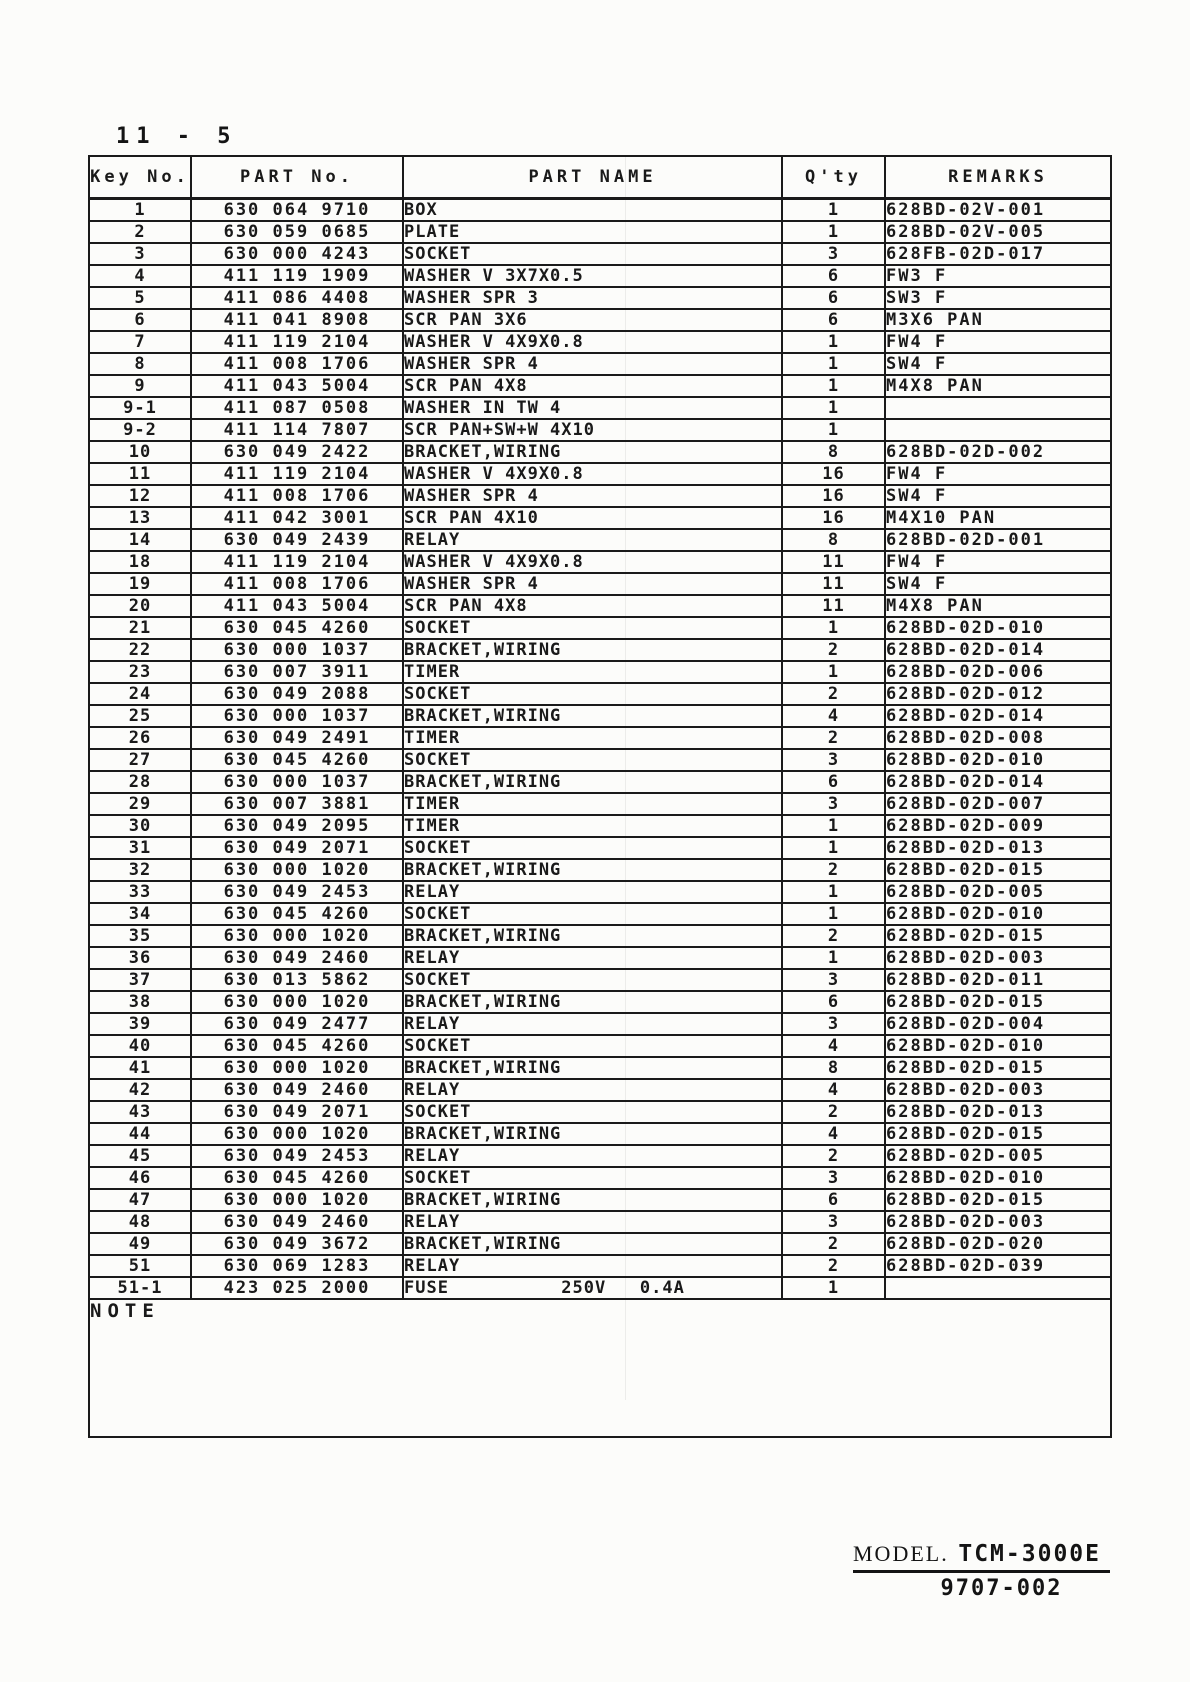  What do you see at coordinates (297, 804) in the screenshot?
I see `part-no-cell: 630 007 3881` at bounding box center [297, 804].